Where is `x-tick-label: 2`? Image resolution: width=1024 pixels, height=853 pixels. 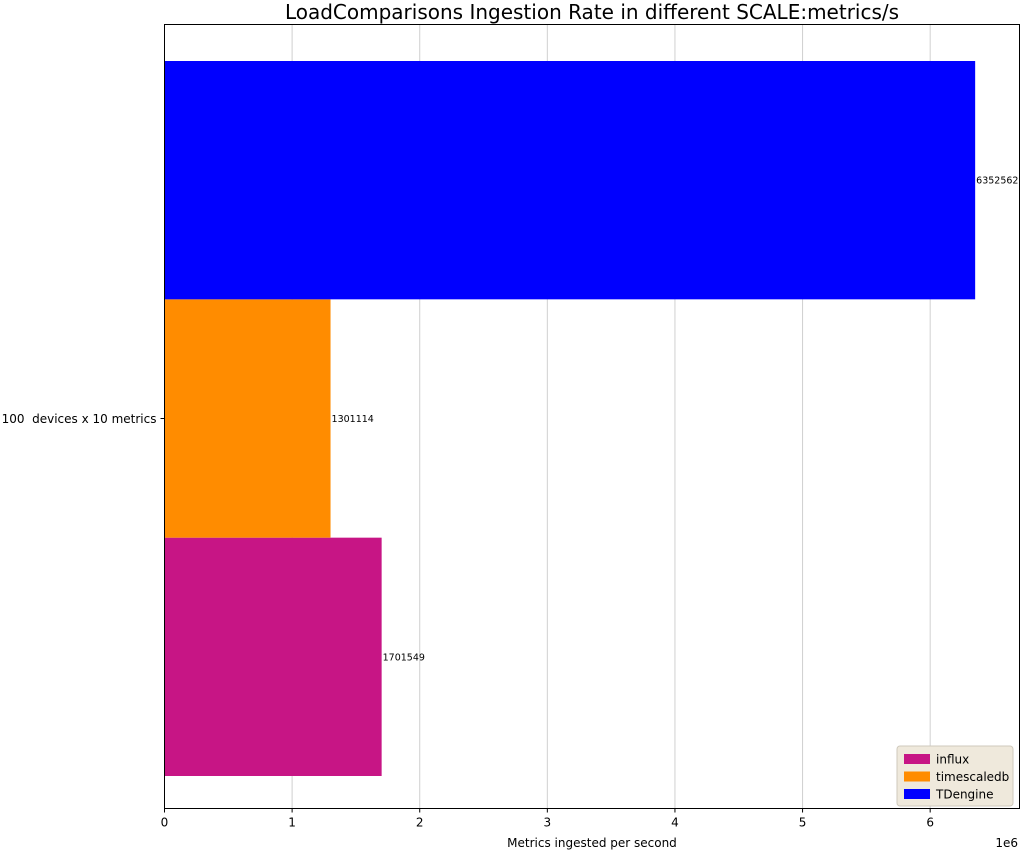
x-tick-label: 2 is located at coordinates (420, 823).